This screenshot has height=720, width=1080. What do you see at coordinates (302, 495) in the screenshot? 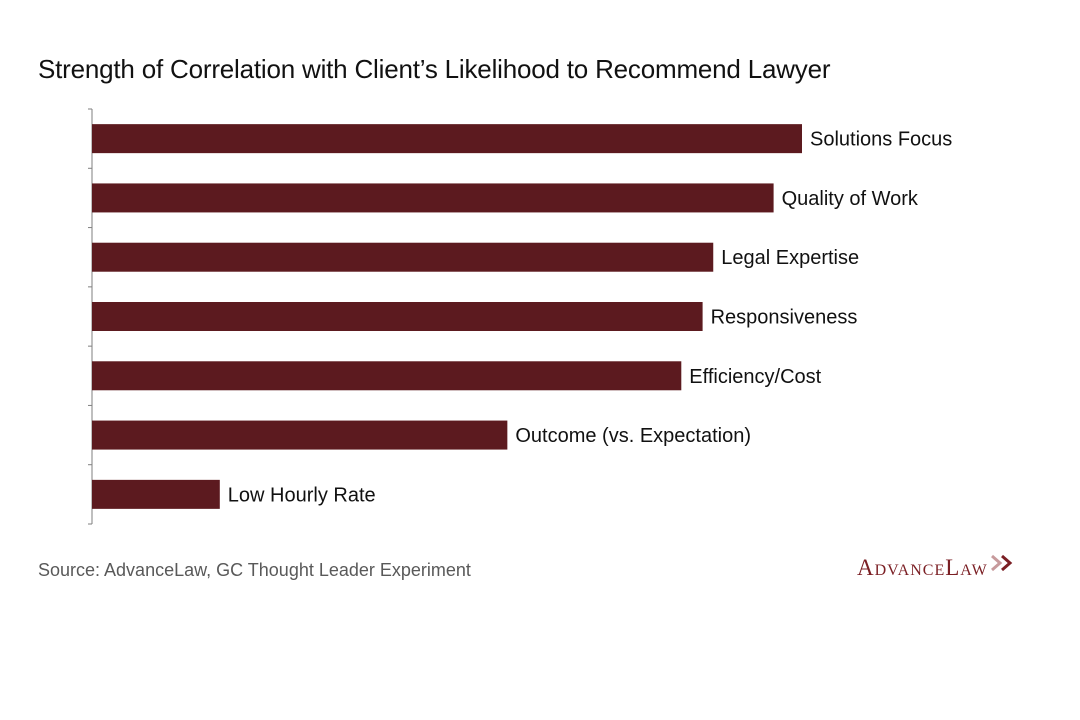
I see `bar-label: Low Hourly Rate` at bounding box center [302, 495].